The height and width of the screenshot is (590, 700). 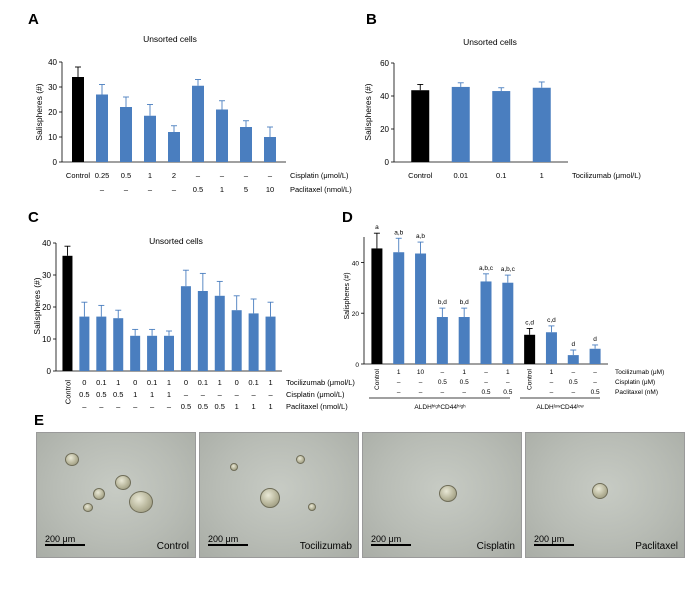 What do you see at coordinates (605, 495) in the screenshot?
I see `micrograph-paclitaxel: 200 μm Paclitaxel` at bounding box center [605, 495].